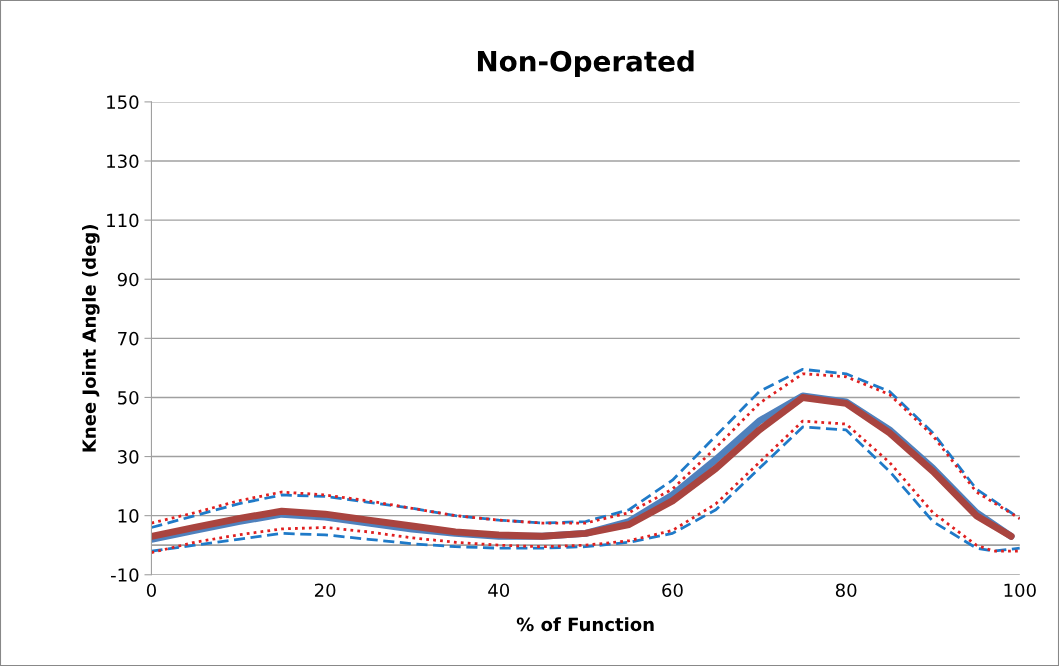 The height and width of the screenshot is (666, 1059). I want to click on x-tick-label: 0, so click(151, 590).